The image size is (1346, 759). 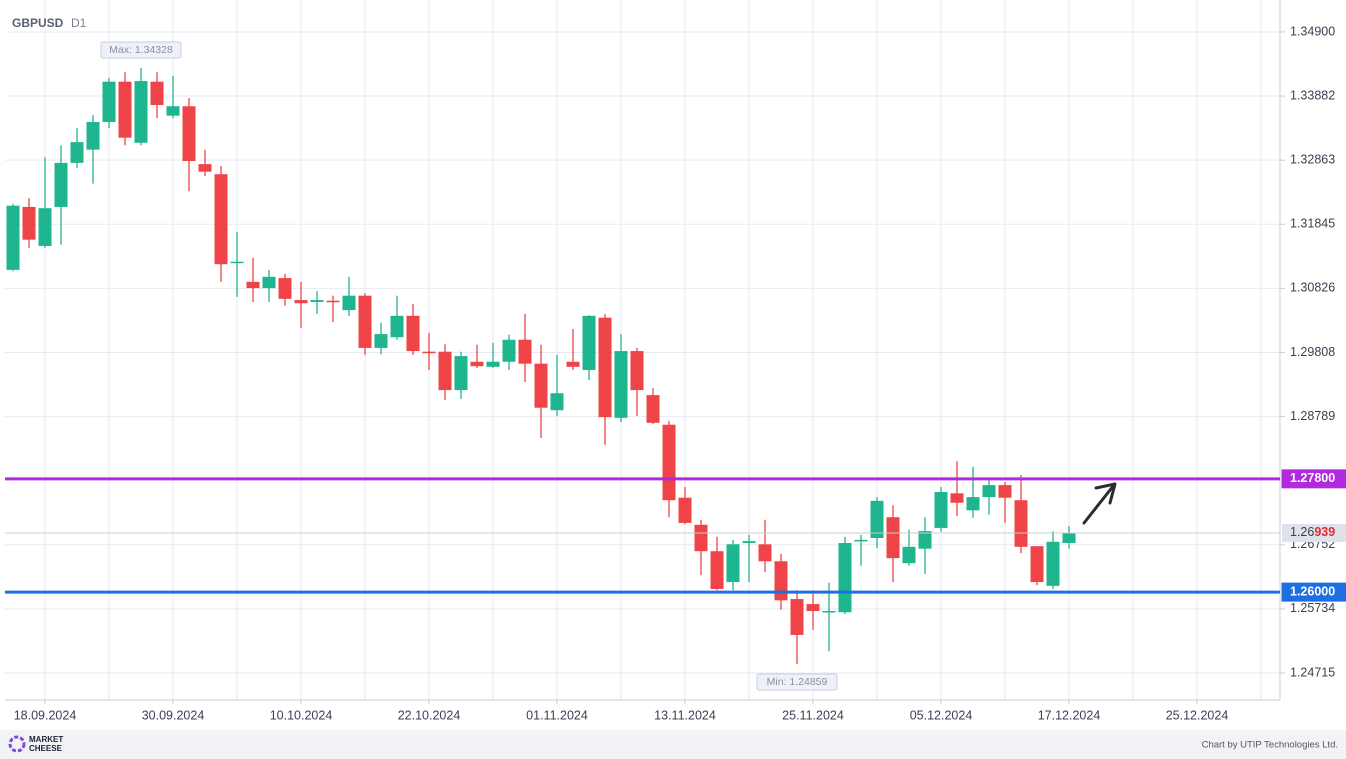 What do you see at coordinates (46, 739) in the screenshot?
I see `brand-line: MARKET` at bounding box center [46, 739].